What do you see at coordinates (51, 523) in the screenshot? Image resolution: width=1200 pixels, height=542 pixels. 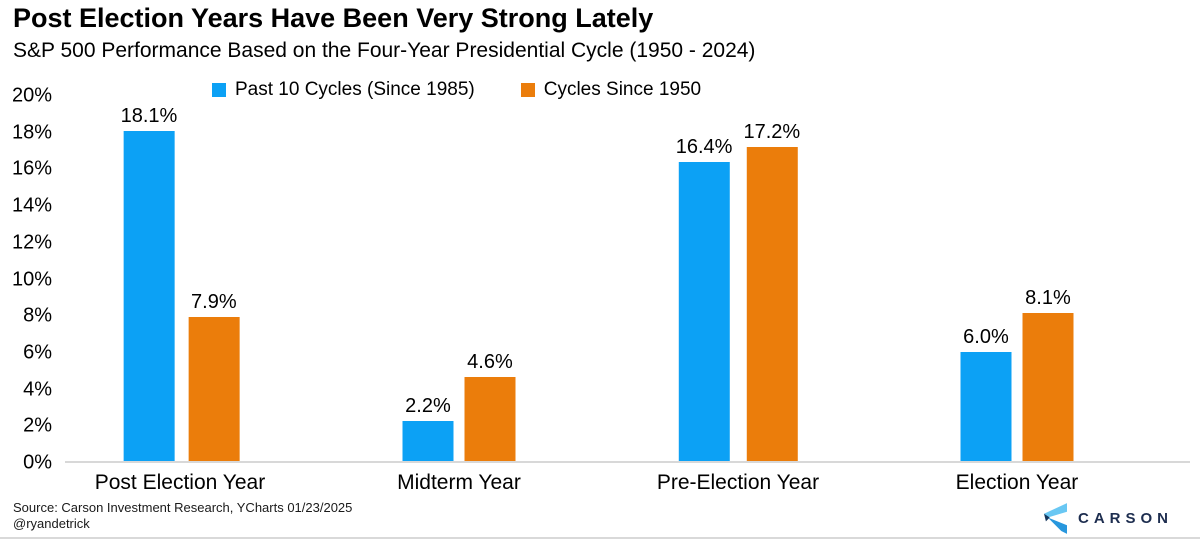 I see `author-handle: @ryandetrick` at bounding box center [51, 523].